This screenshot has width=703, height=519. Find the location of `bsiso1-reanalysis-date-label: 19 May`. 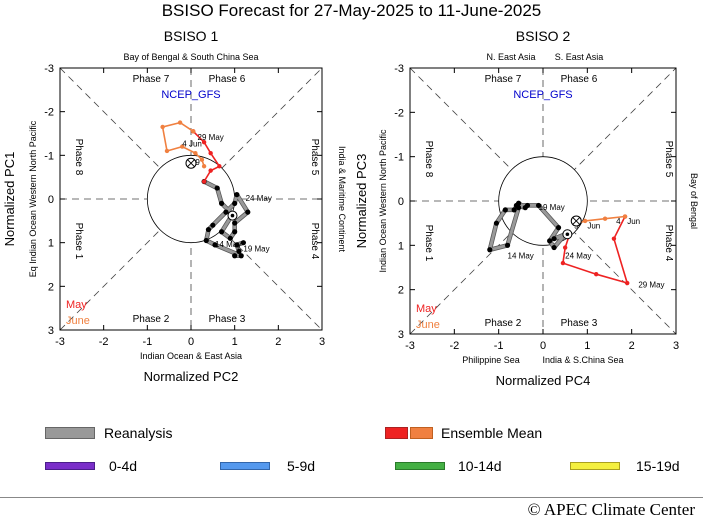

bsiso1-reanalysis-date-label: 19 May is located at coordinates (256, 248).